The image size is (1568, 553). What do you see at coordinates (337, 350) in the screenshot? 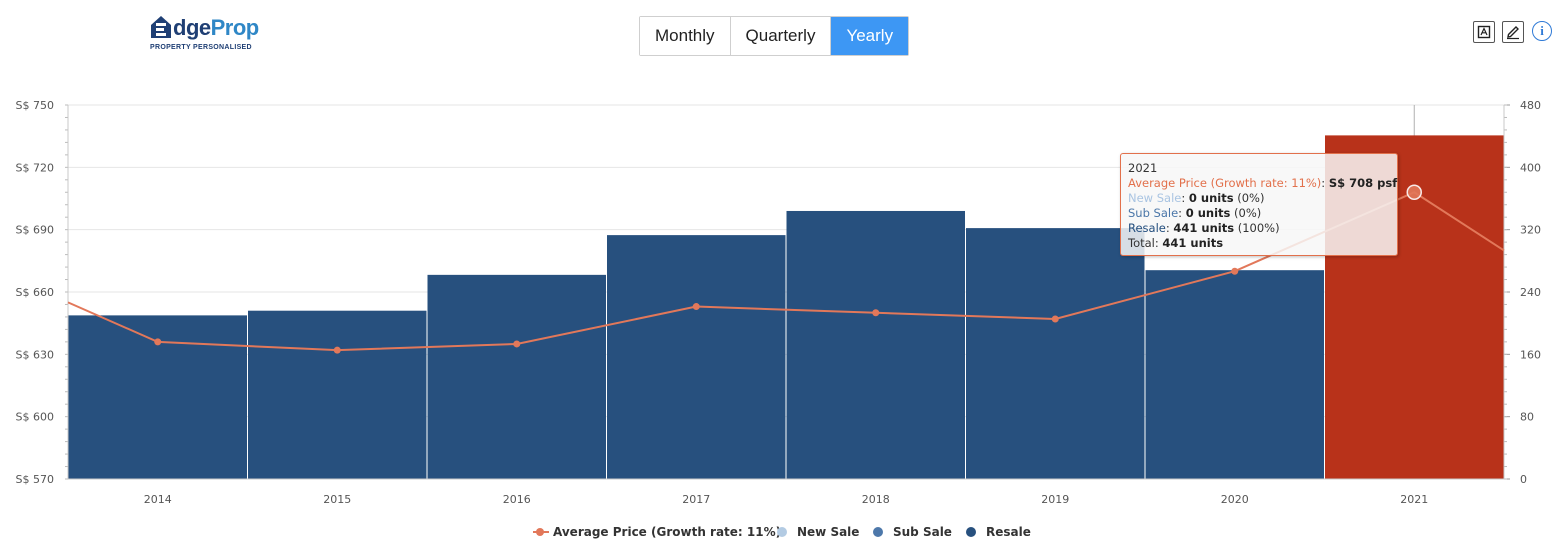
I see `average-price-point-2015` at bounding box center [337, 350].